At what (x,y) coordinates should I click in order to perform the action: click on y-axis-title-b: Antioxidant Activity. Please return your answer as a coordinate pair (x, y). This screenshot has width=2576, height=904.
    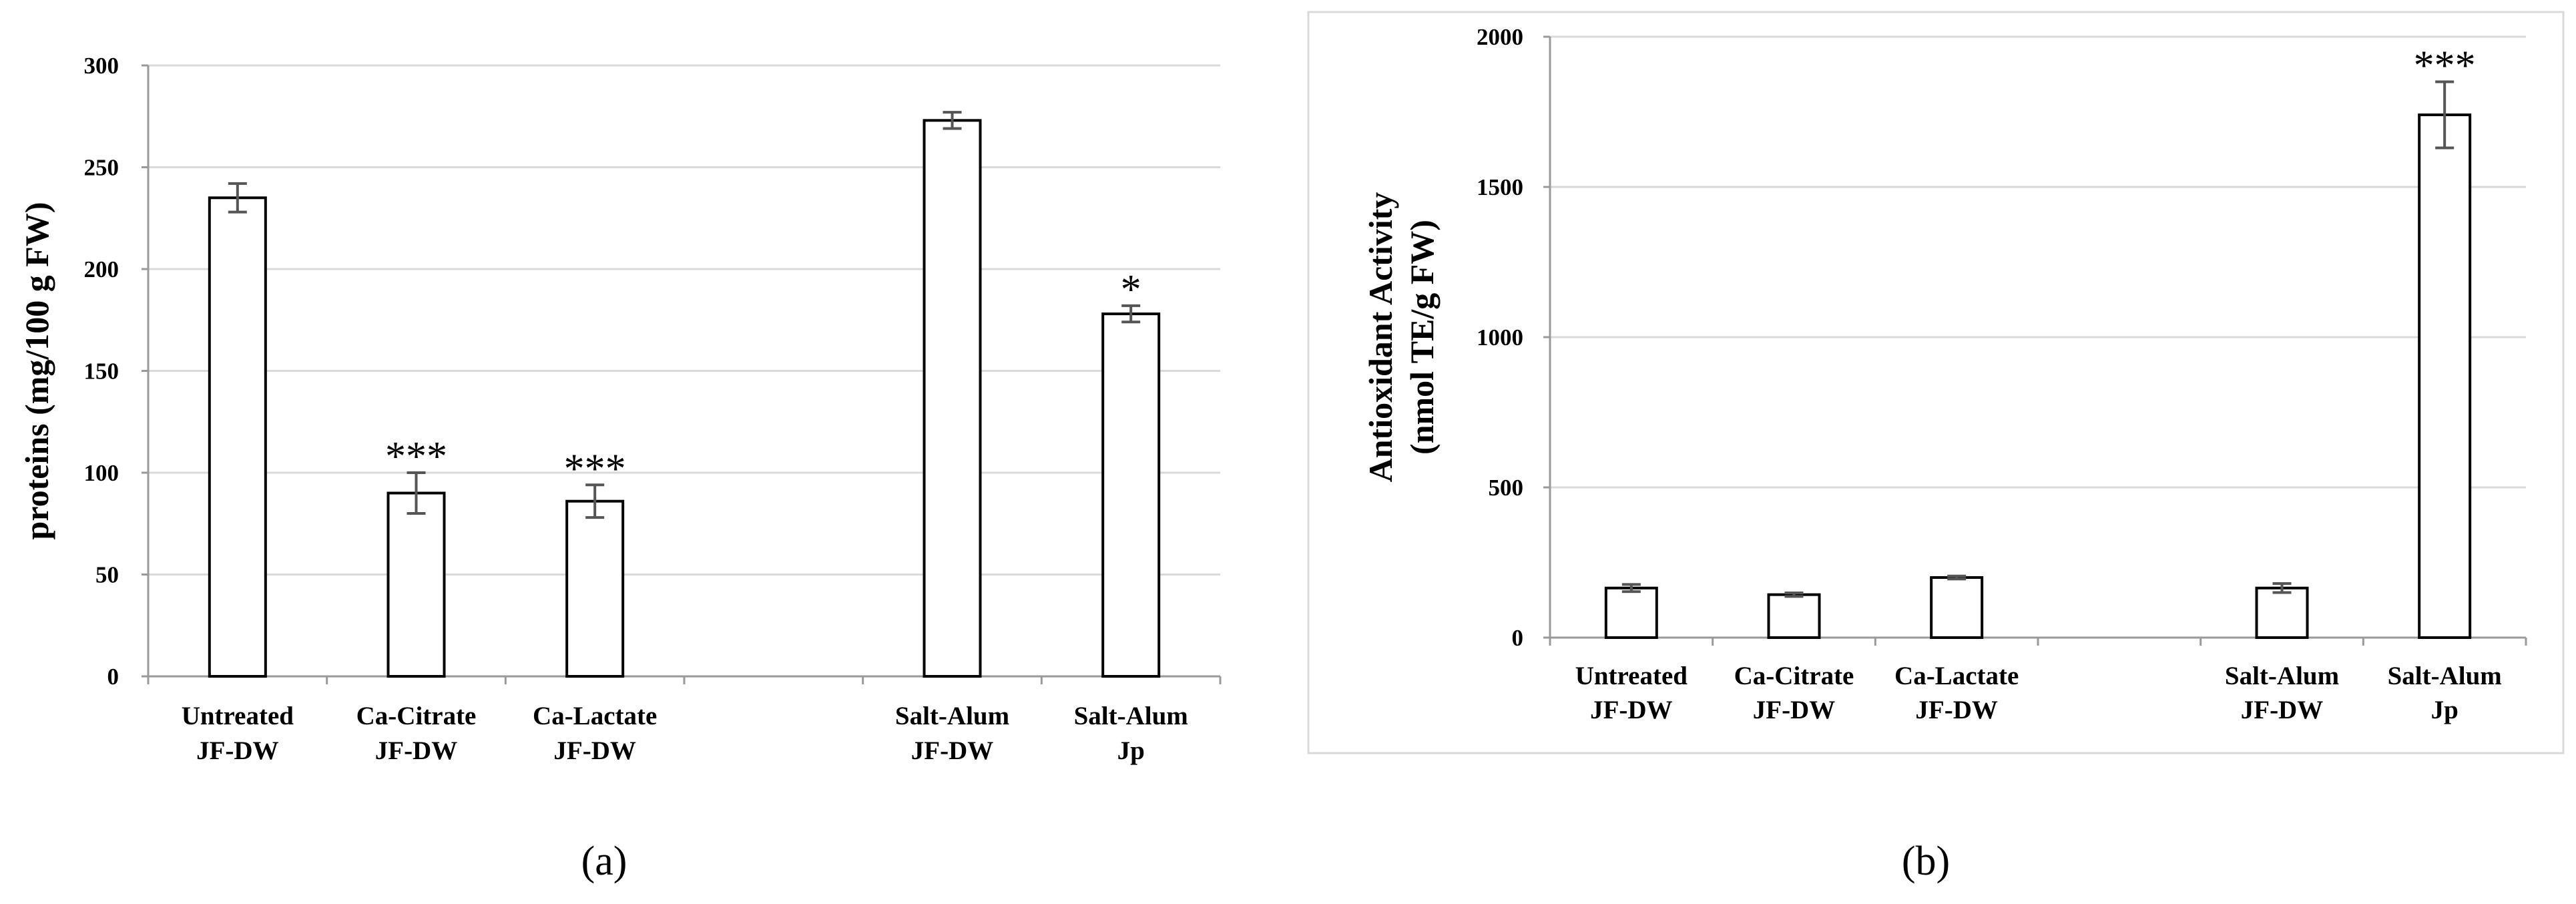
    Looking at the image, I should click on (1380, 337).